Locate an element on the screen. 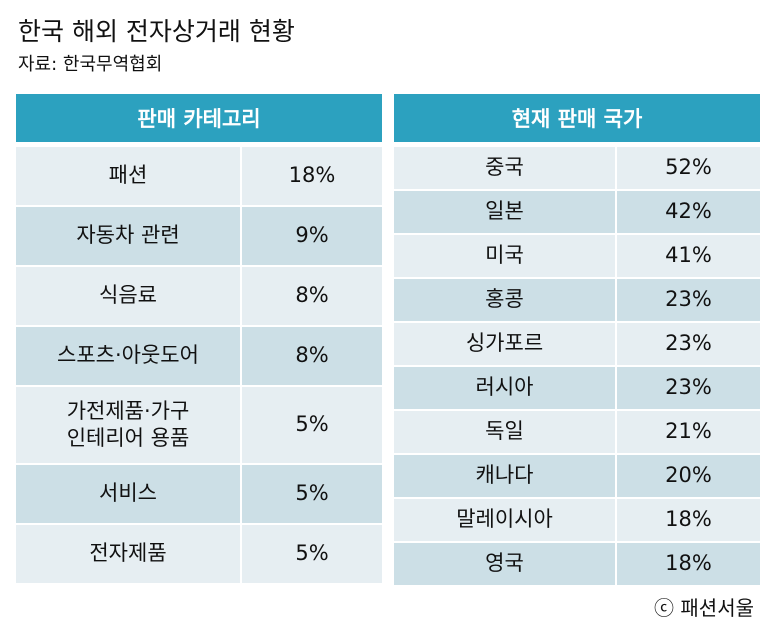 The width and height of the screenshot is (776, 633). row-label: 영국 is located at coordinates (504, 564).